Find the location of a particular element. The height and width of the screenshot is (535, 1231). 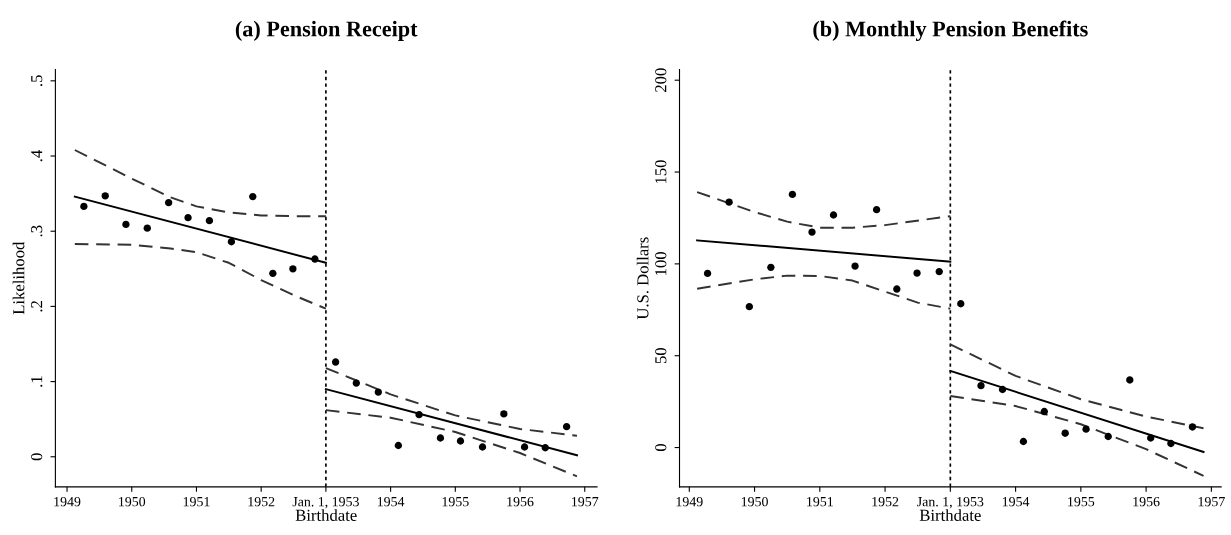

y-tick-label: .2 is located at coordinates (37, 306).